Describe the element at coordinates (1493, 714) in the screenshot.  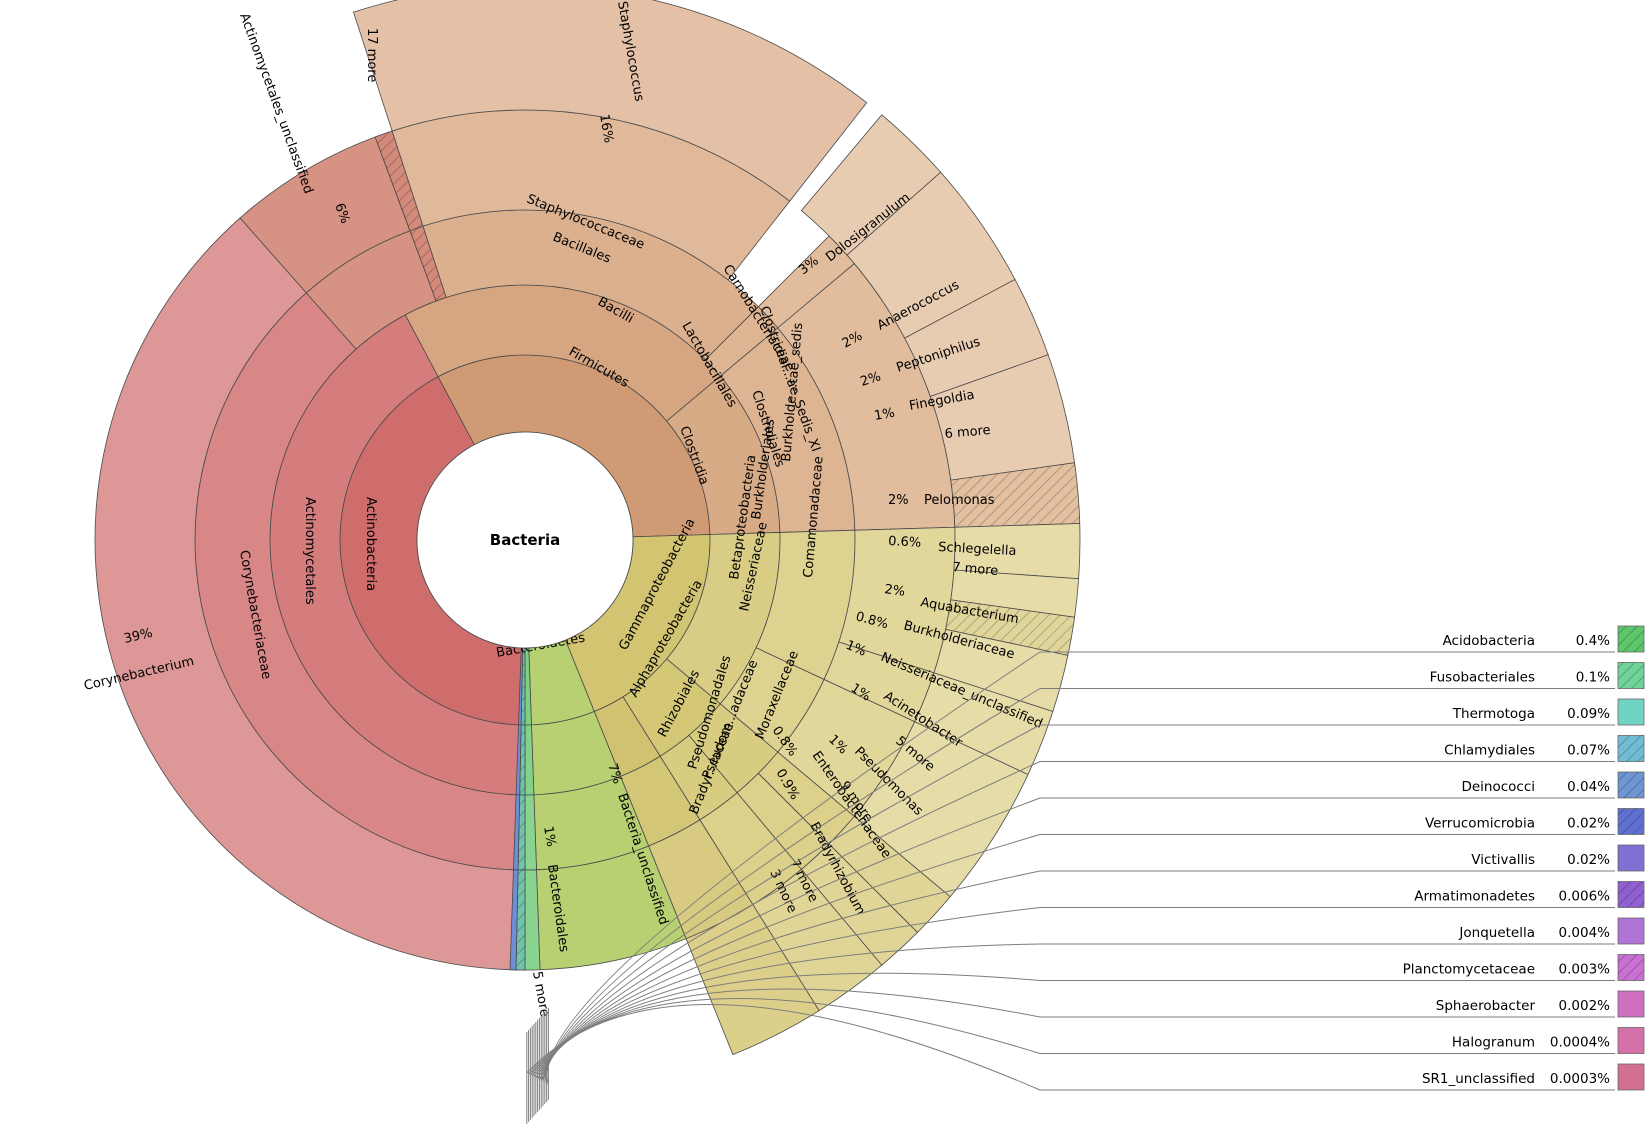
I see `legend-name: Thermotoga` at that location.